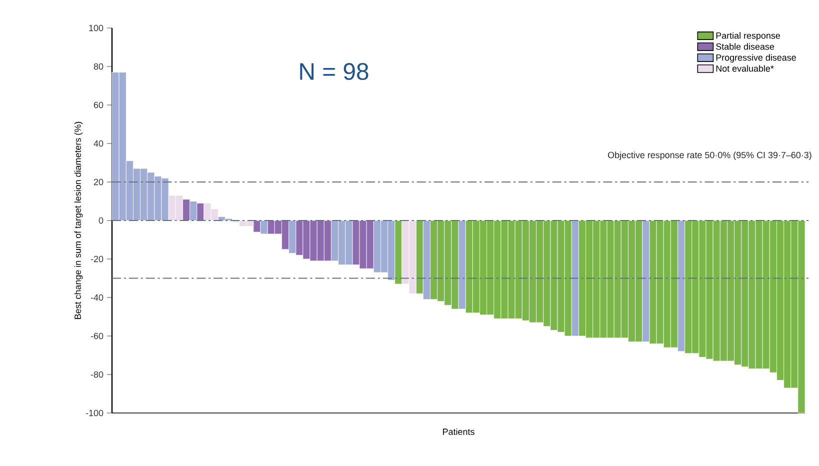 This screenshot has width=819, height=466. What do you see at coordinates (97, 374) in the screenshot?
I see `y-tick-label: -80` at bounding box center [97, 374].